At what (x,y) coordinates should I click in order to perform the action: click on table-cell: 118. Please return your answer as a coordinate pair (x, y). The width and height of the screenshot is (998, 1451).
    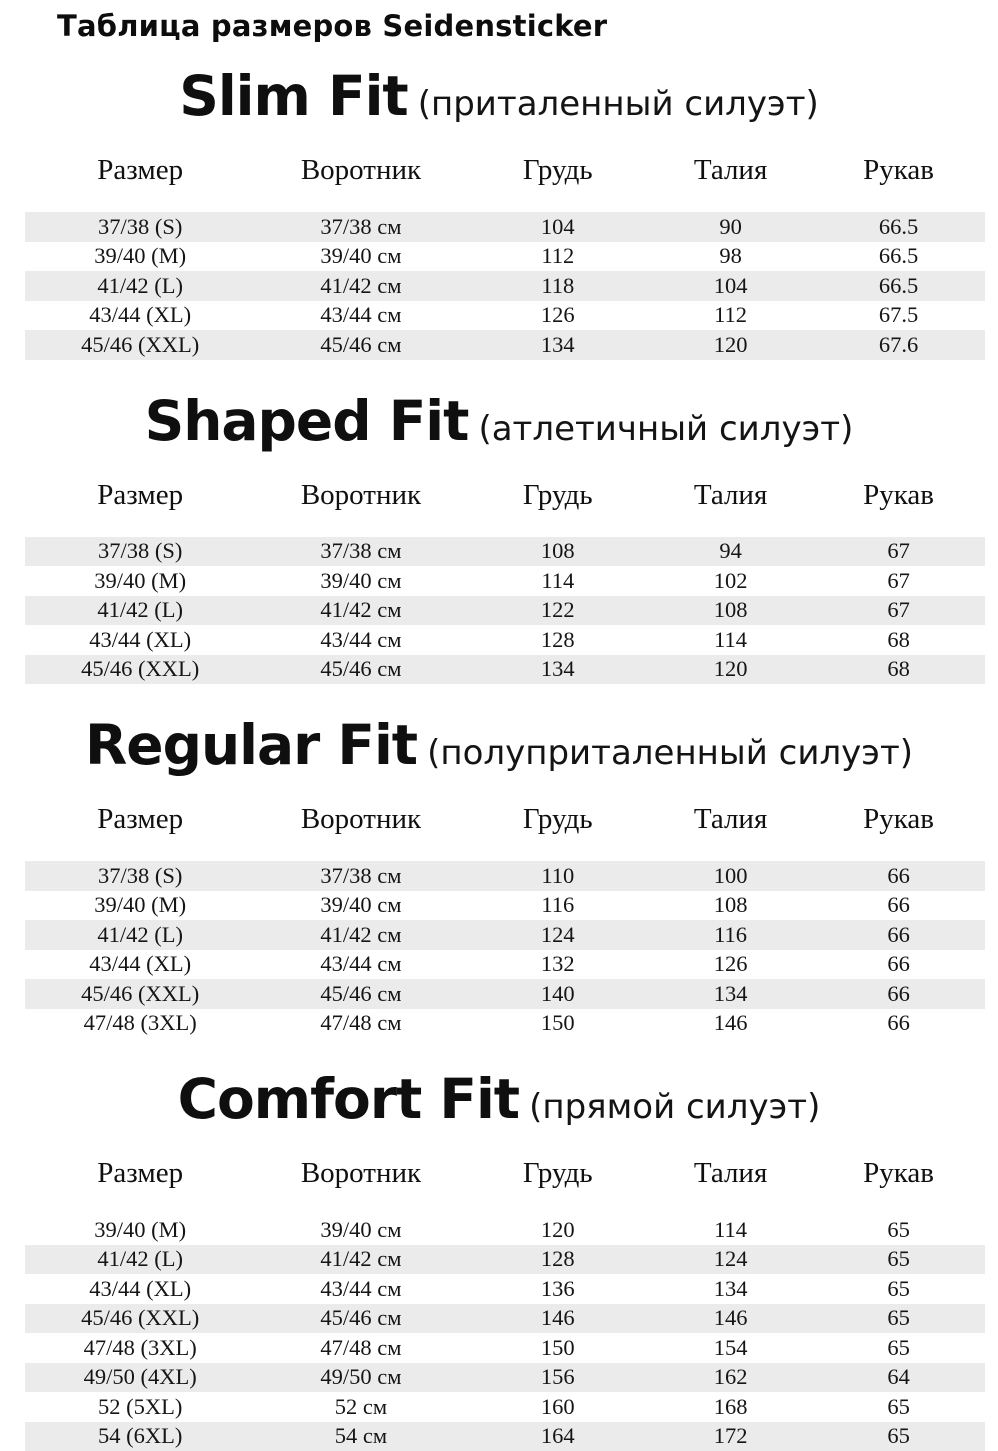
    Looking at the image, I should click on (558, 286).